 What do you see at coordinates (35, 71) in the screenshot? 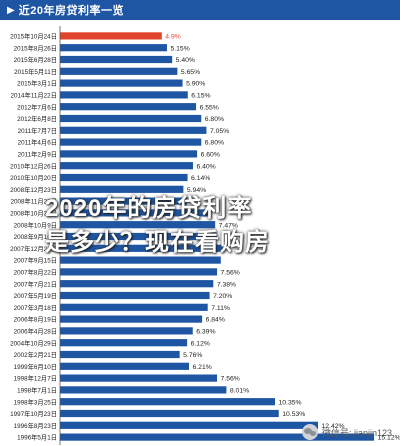
I see `category-tick-label: 2015年5月11日` at bounding box center [35, 71].